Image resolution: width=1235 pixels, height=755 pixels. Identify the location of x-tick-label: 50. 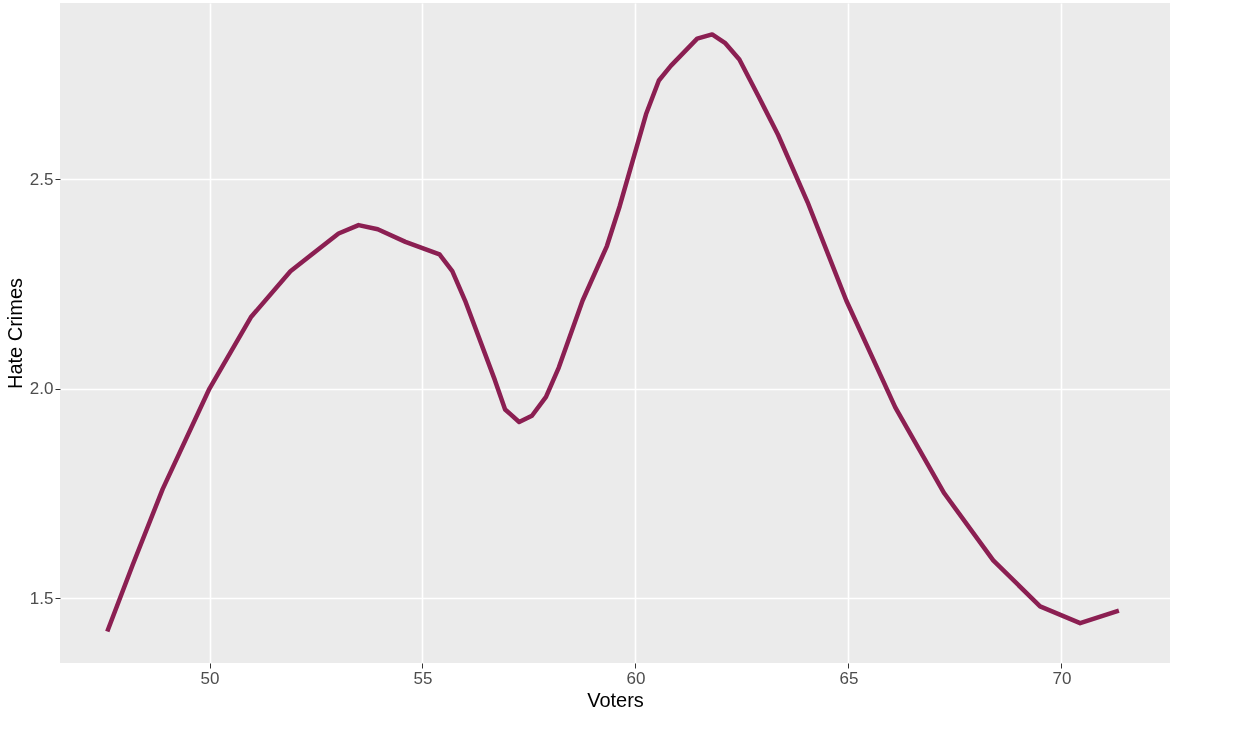
(210, 678).